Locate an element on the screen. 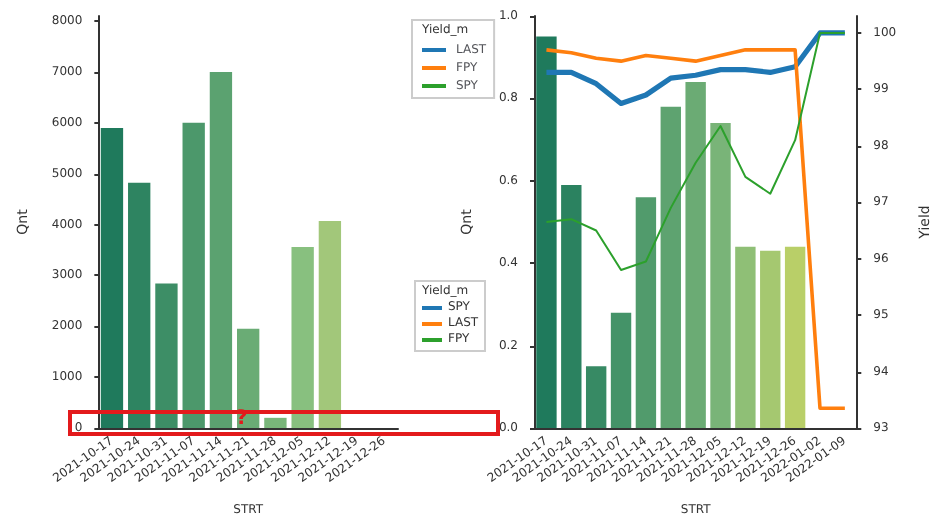  line-series is located at coordinates (695, 151).